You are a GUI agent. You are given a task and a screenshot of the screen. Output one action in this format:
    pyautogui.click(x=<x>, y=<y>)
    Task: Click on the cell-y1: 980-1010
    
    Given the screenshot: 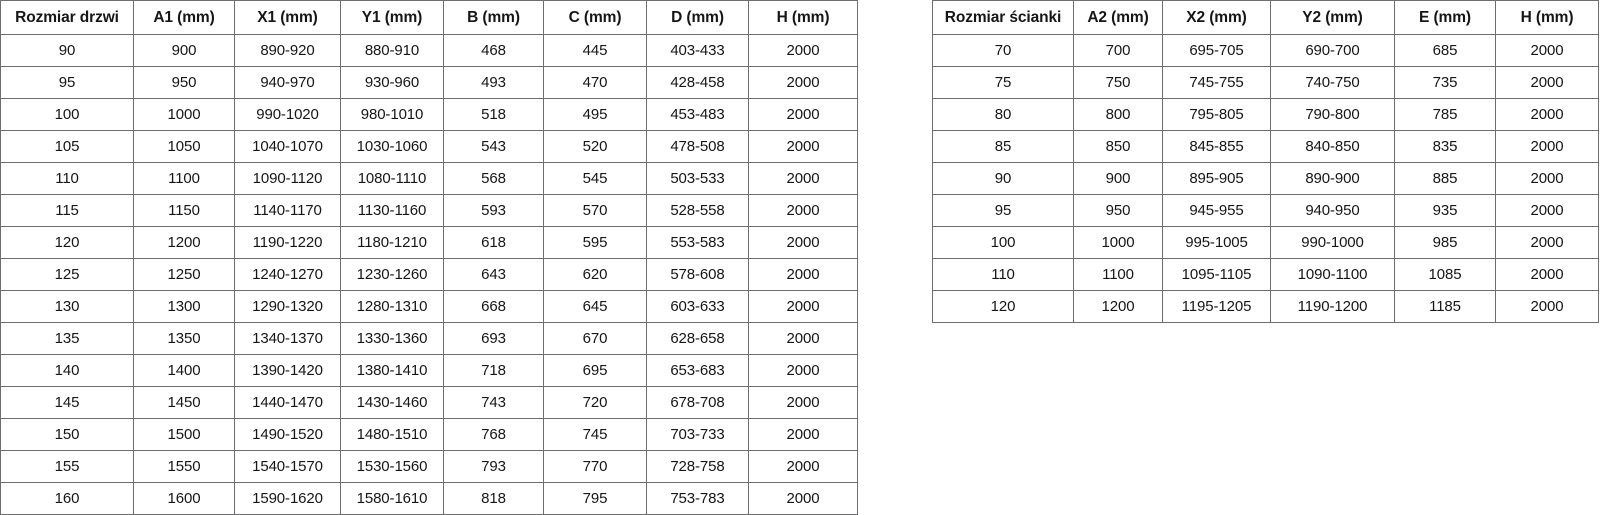 What is the action you would take?
    pyautogui.click(x=392, y=114)
    